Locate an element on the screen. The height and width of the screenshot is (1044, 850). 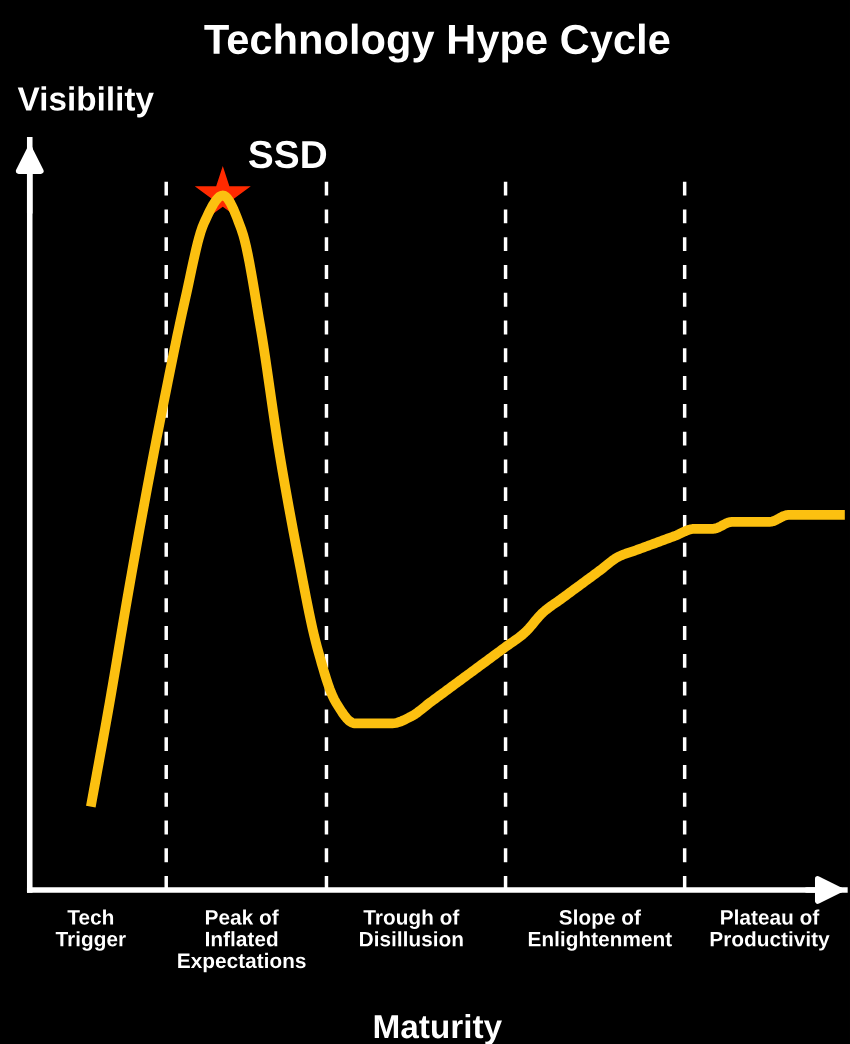
series-label: SSD is located at coordinates (287, 154).